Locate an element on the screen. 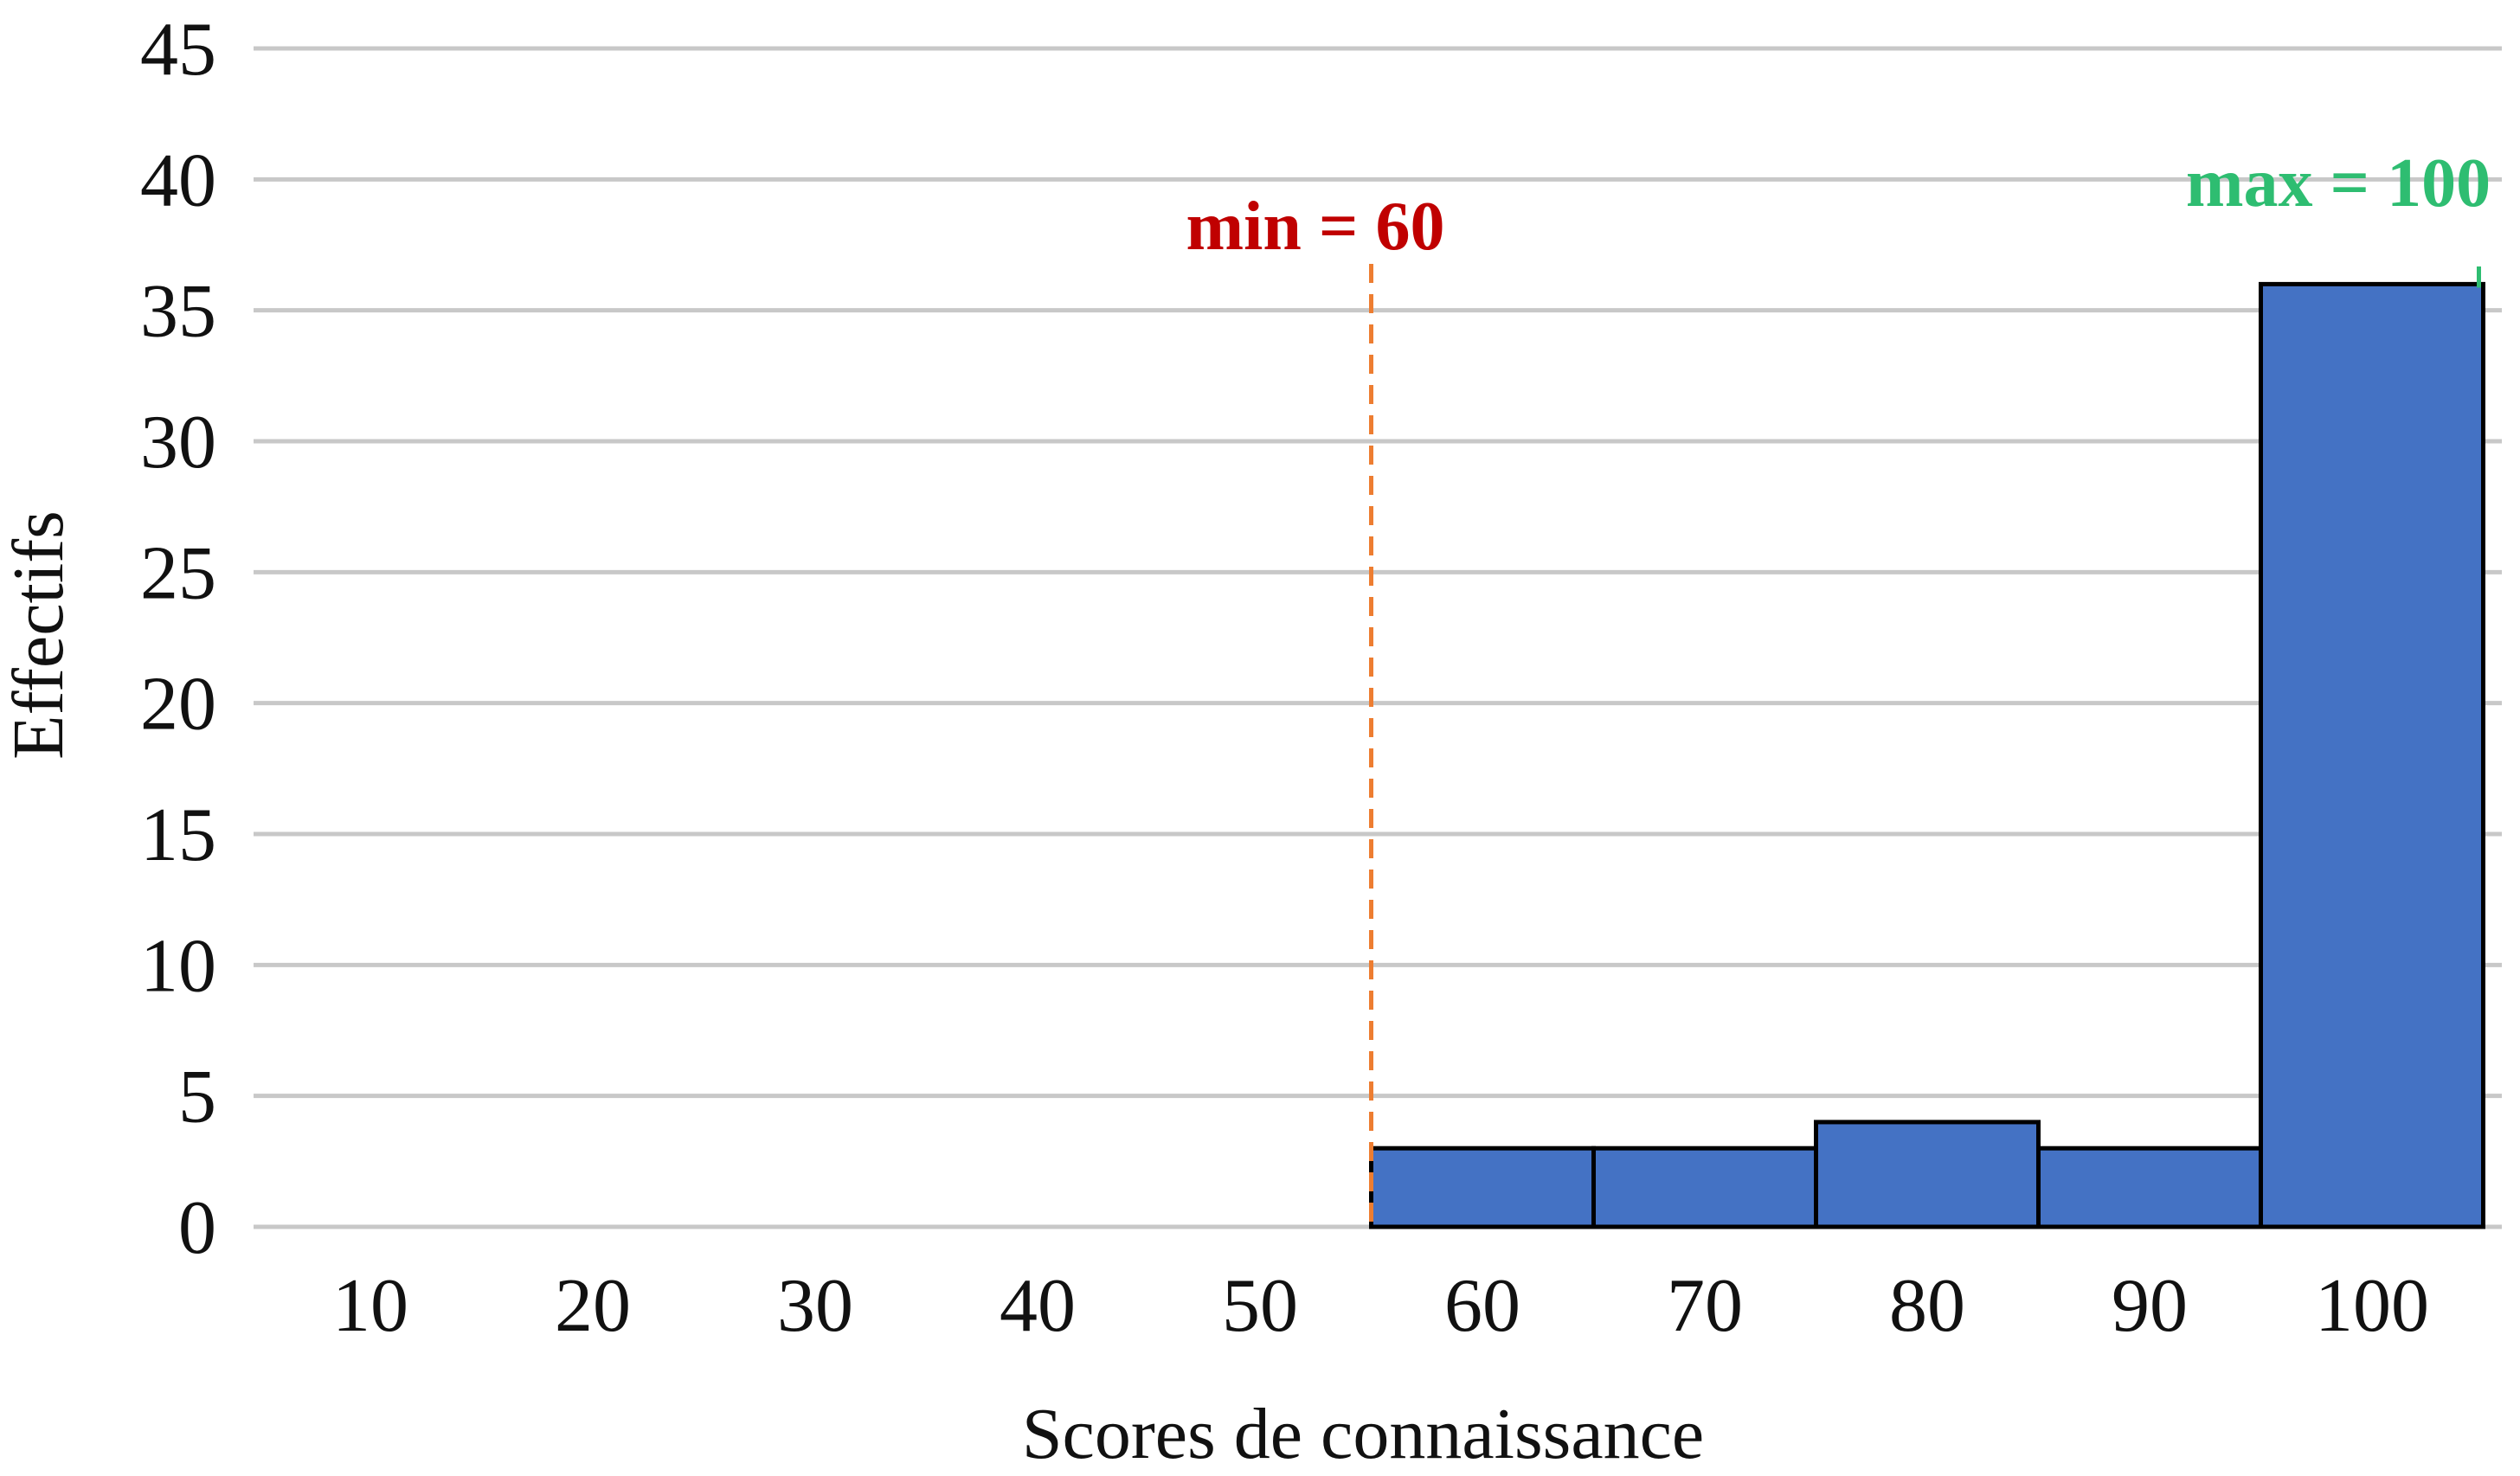 This screenshot has height=1476, width=2520. y-tick-label: 15 is located at coordinates (178, 835).